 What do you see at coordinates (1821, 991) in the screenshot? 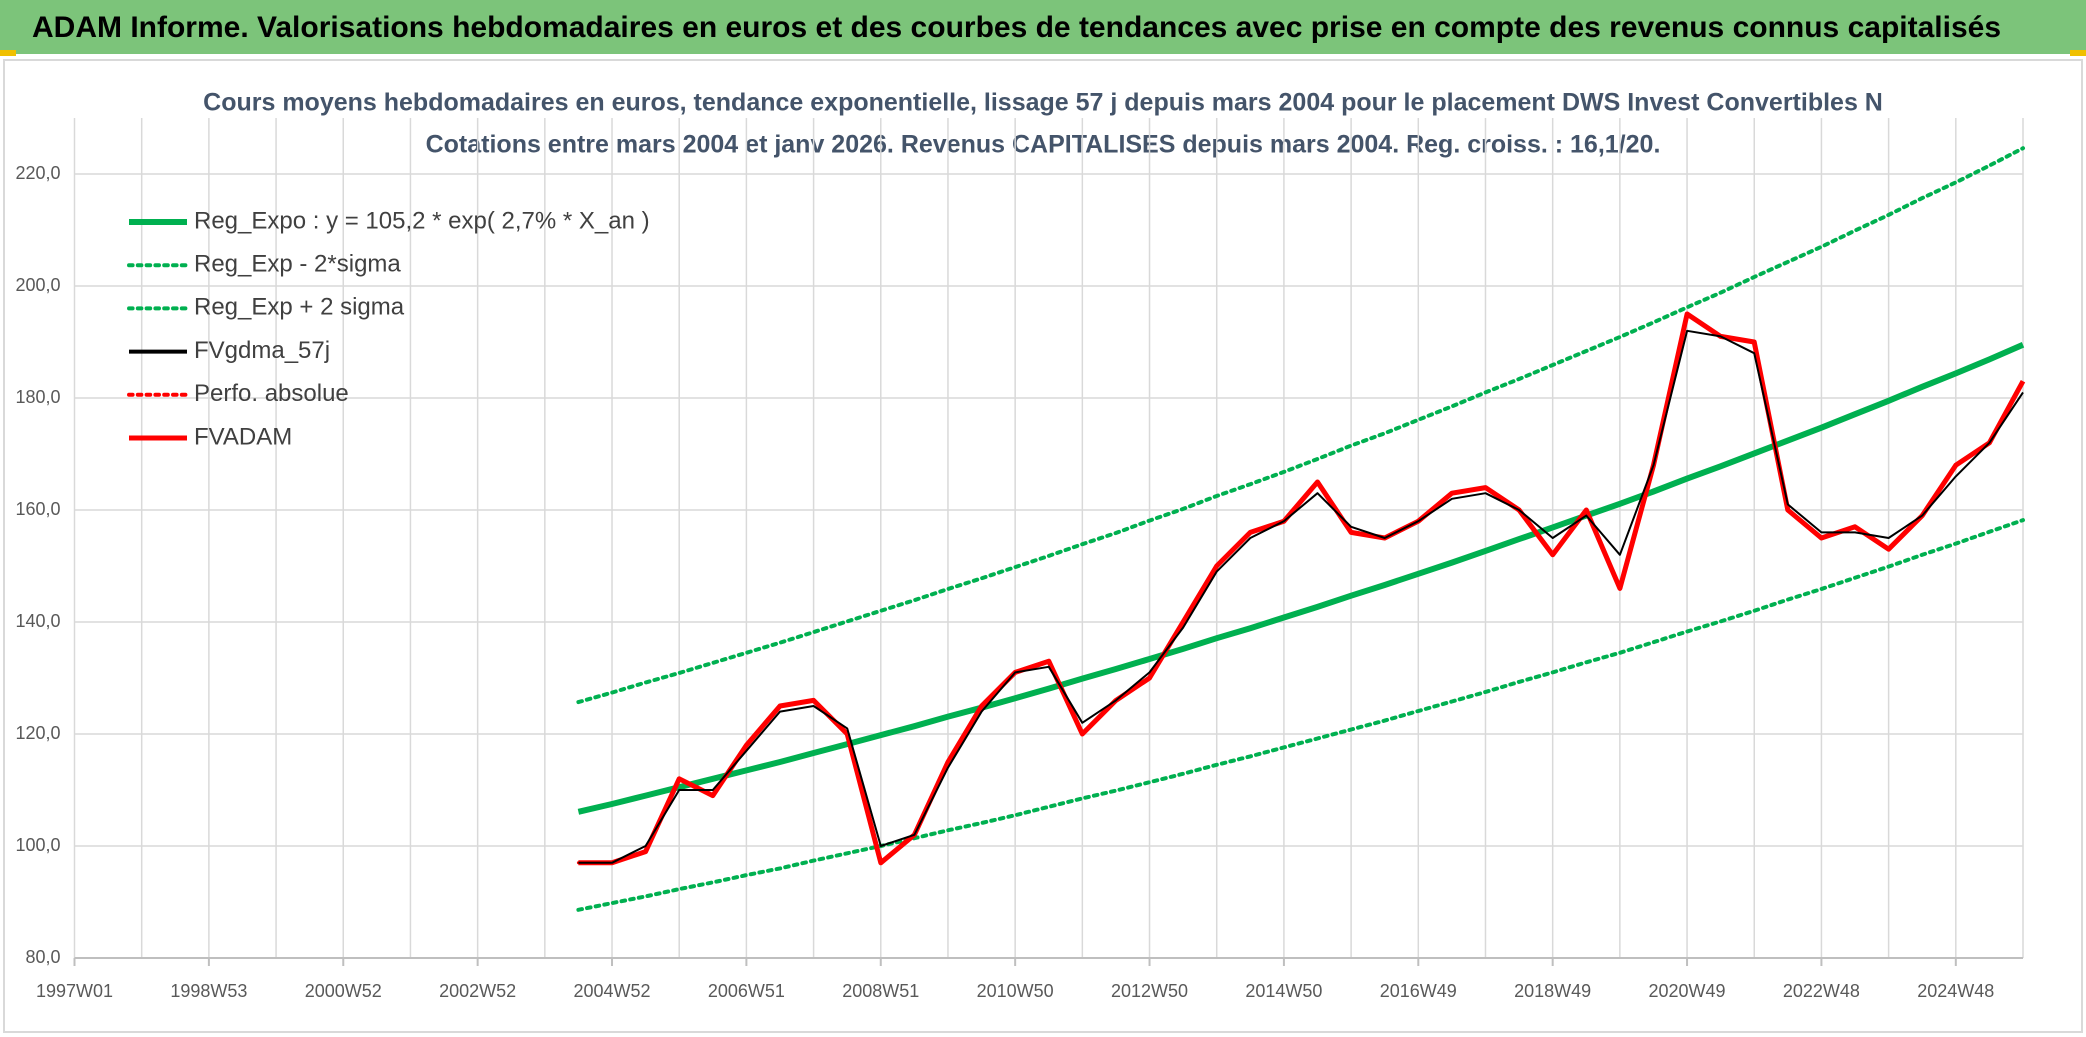
I see `x-tick-label: 2022W48` at bounding box center [1821, 991].